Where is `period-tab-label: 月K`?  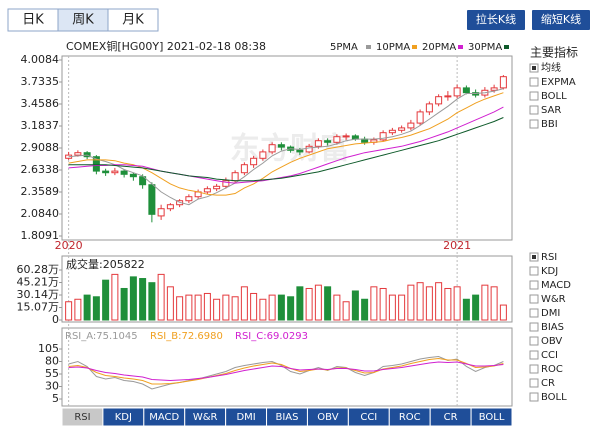 period-tab-label: 月K is located at coordinates (133, 20).